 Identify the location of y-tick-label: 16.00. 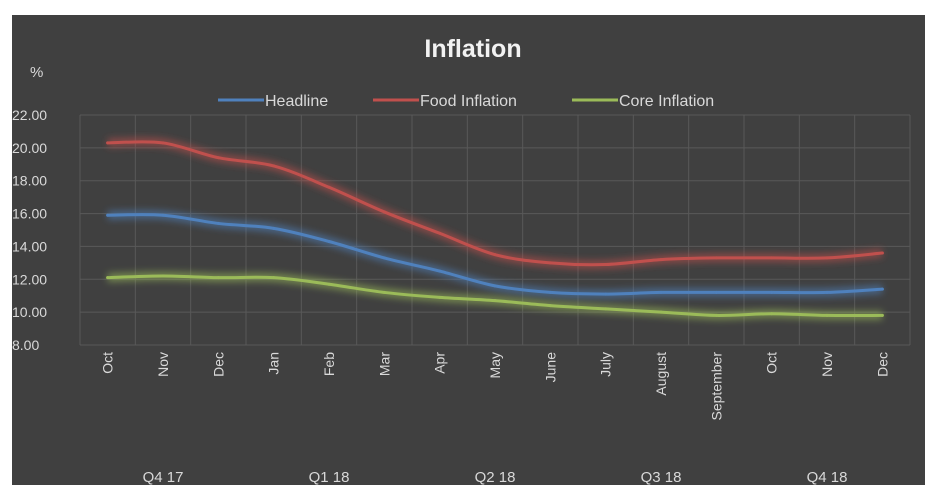
(29, 214).